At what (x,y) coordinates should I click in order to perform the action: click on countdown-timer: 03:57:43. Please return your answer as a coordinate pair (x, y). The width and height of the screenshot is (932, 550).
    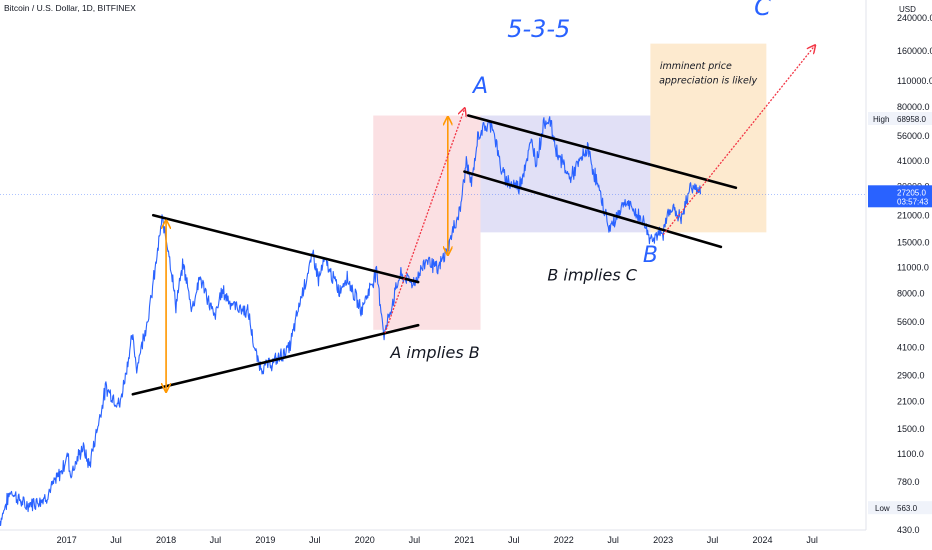
    Looking at the image, I should click on (913, 201).